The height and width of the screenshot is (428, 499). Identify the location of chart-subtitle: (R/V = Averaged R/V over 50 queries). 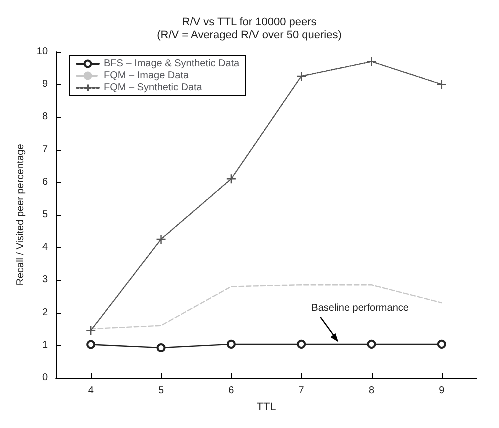
(249, 36).